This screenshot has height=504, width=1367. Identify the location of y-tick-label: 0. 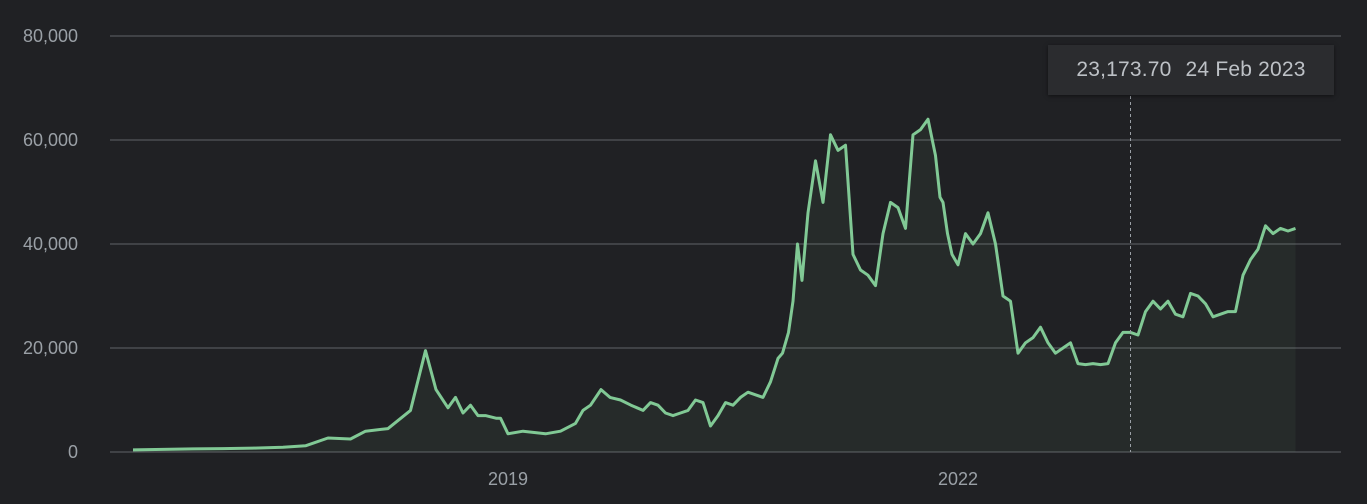
(73, 452).